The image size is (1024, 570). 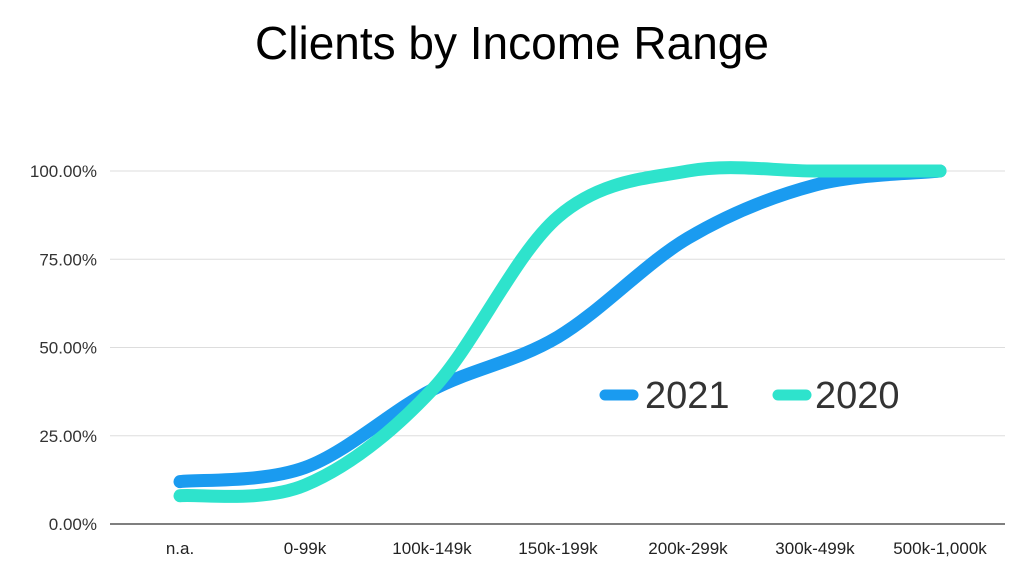 What do you see at coordinates (688, 548) in the screenshot?
I see `x-tick-label: 200k-299k` at bounding box center [688, 548].